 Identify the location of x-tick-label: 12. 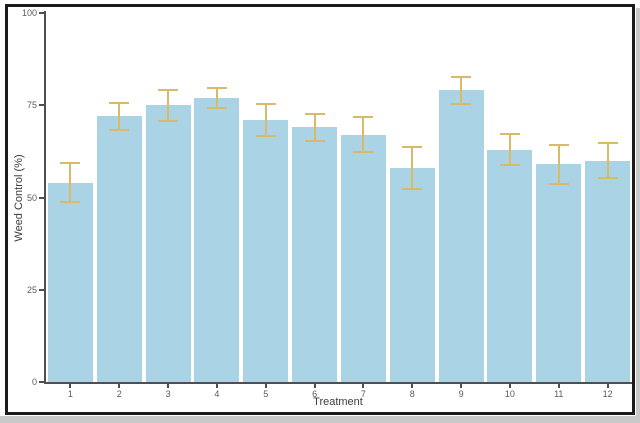
(607, 394).